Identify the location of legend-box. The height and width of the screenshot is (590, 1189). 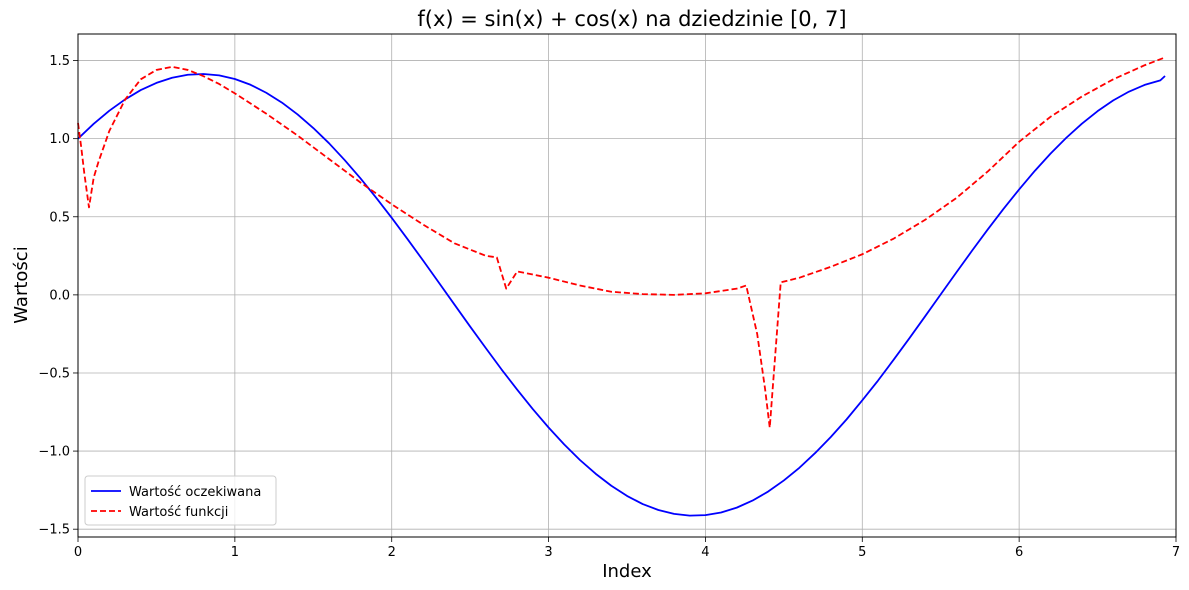
(180, 500).